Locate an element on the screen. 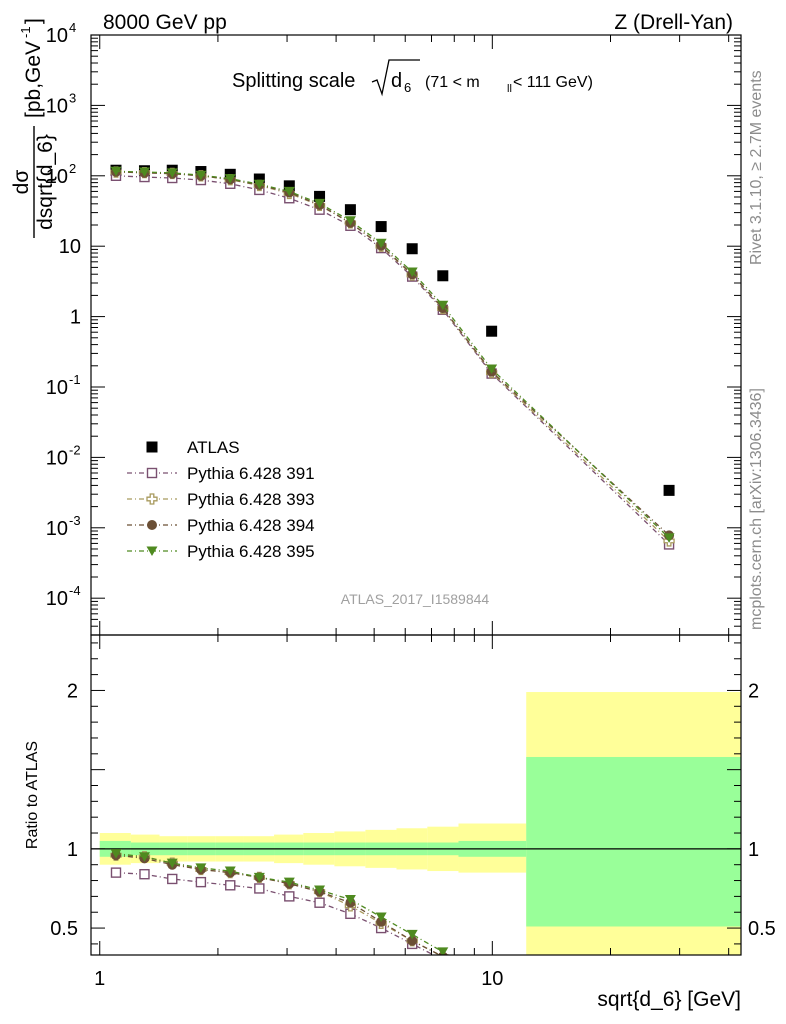 This screenshot has width=786, height=1024. ratio-series-group is located at coordinates (279, 902).